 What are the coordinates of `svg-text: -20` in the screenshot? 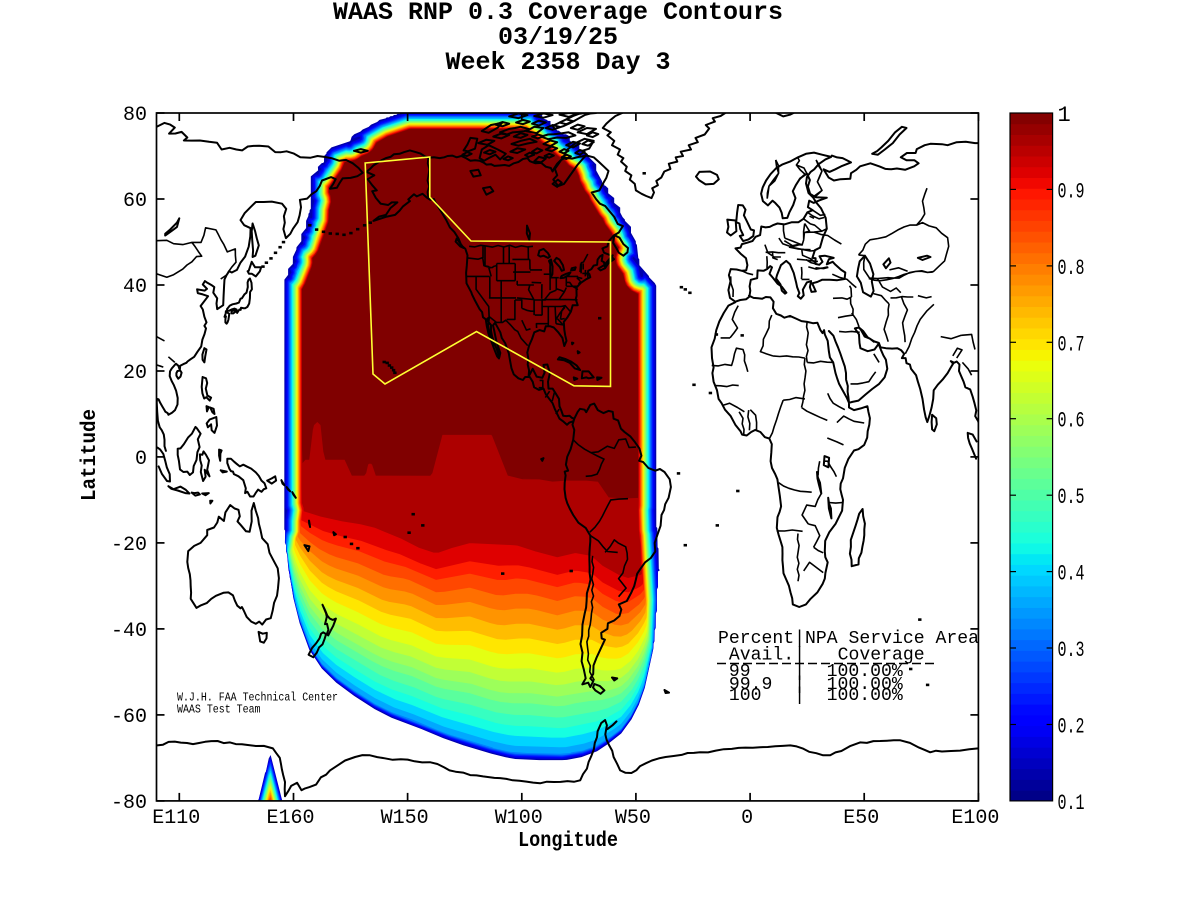 It's located at (129, 545).